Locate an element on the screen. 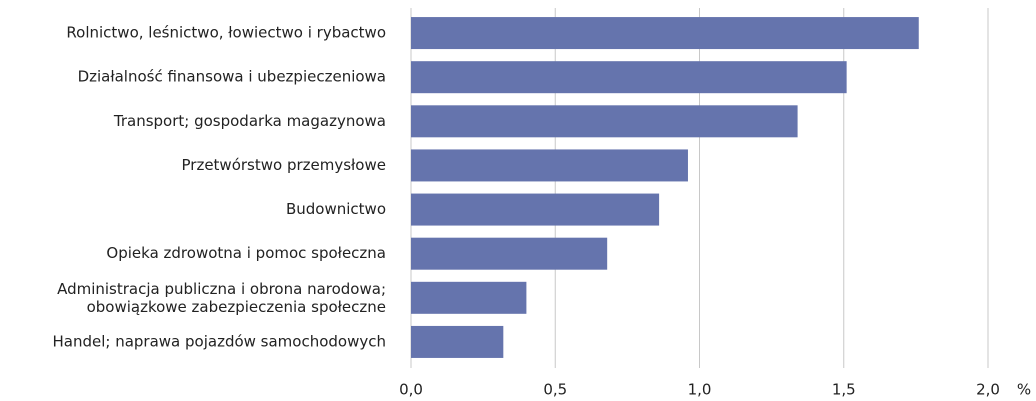 The width and height of the screenshot is (1036, 401). y-tick-label: Transport; gospodarka magazynowa is located at coordinates (249, 121).